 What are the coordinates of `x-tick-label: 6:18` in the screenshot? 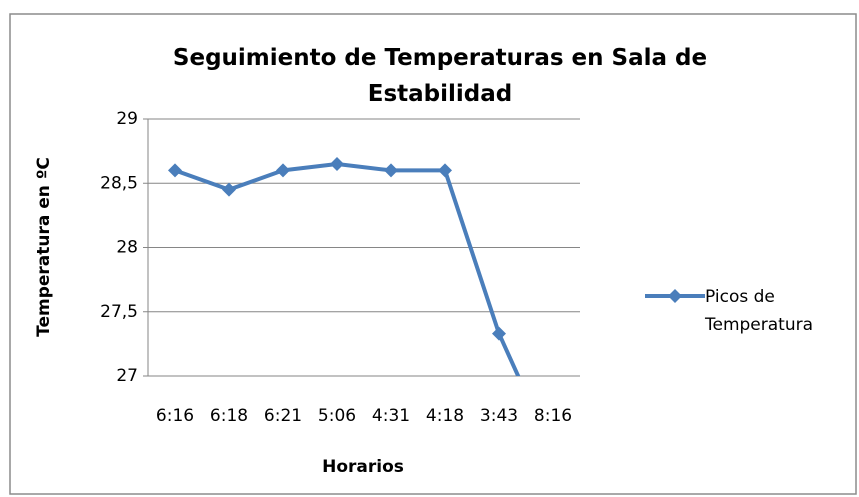 It's located at (229, 416).